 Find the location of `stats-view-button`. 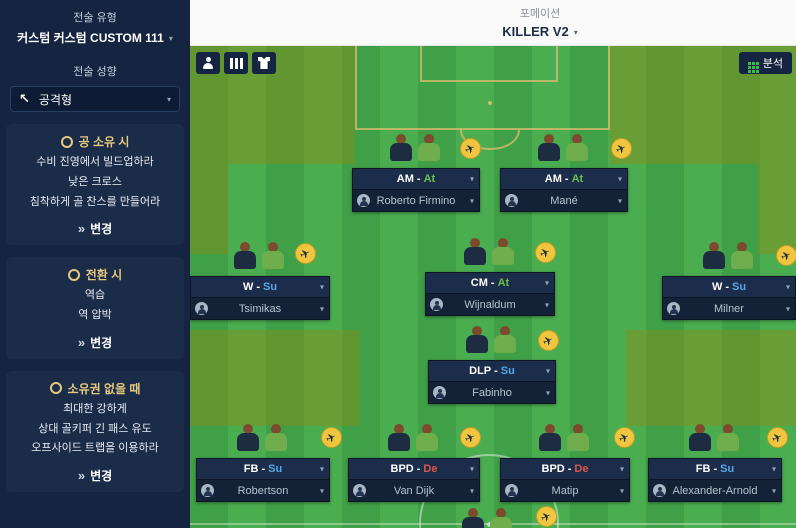

stats-view-button is located at coordinates (236, 63).